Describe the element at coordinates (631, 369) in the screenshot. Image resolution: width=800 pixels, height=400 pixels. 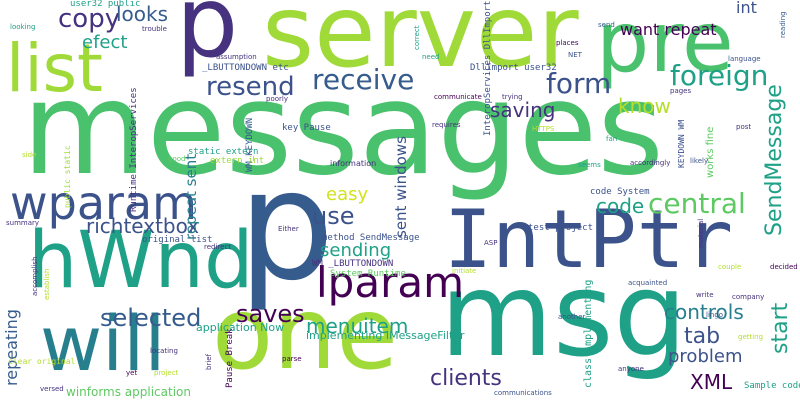
I see `word-anyone: anyone` at that location.